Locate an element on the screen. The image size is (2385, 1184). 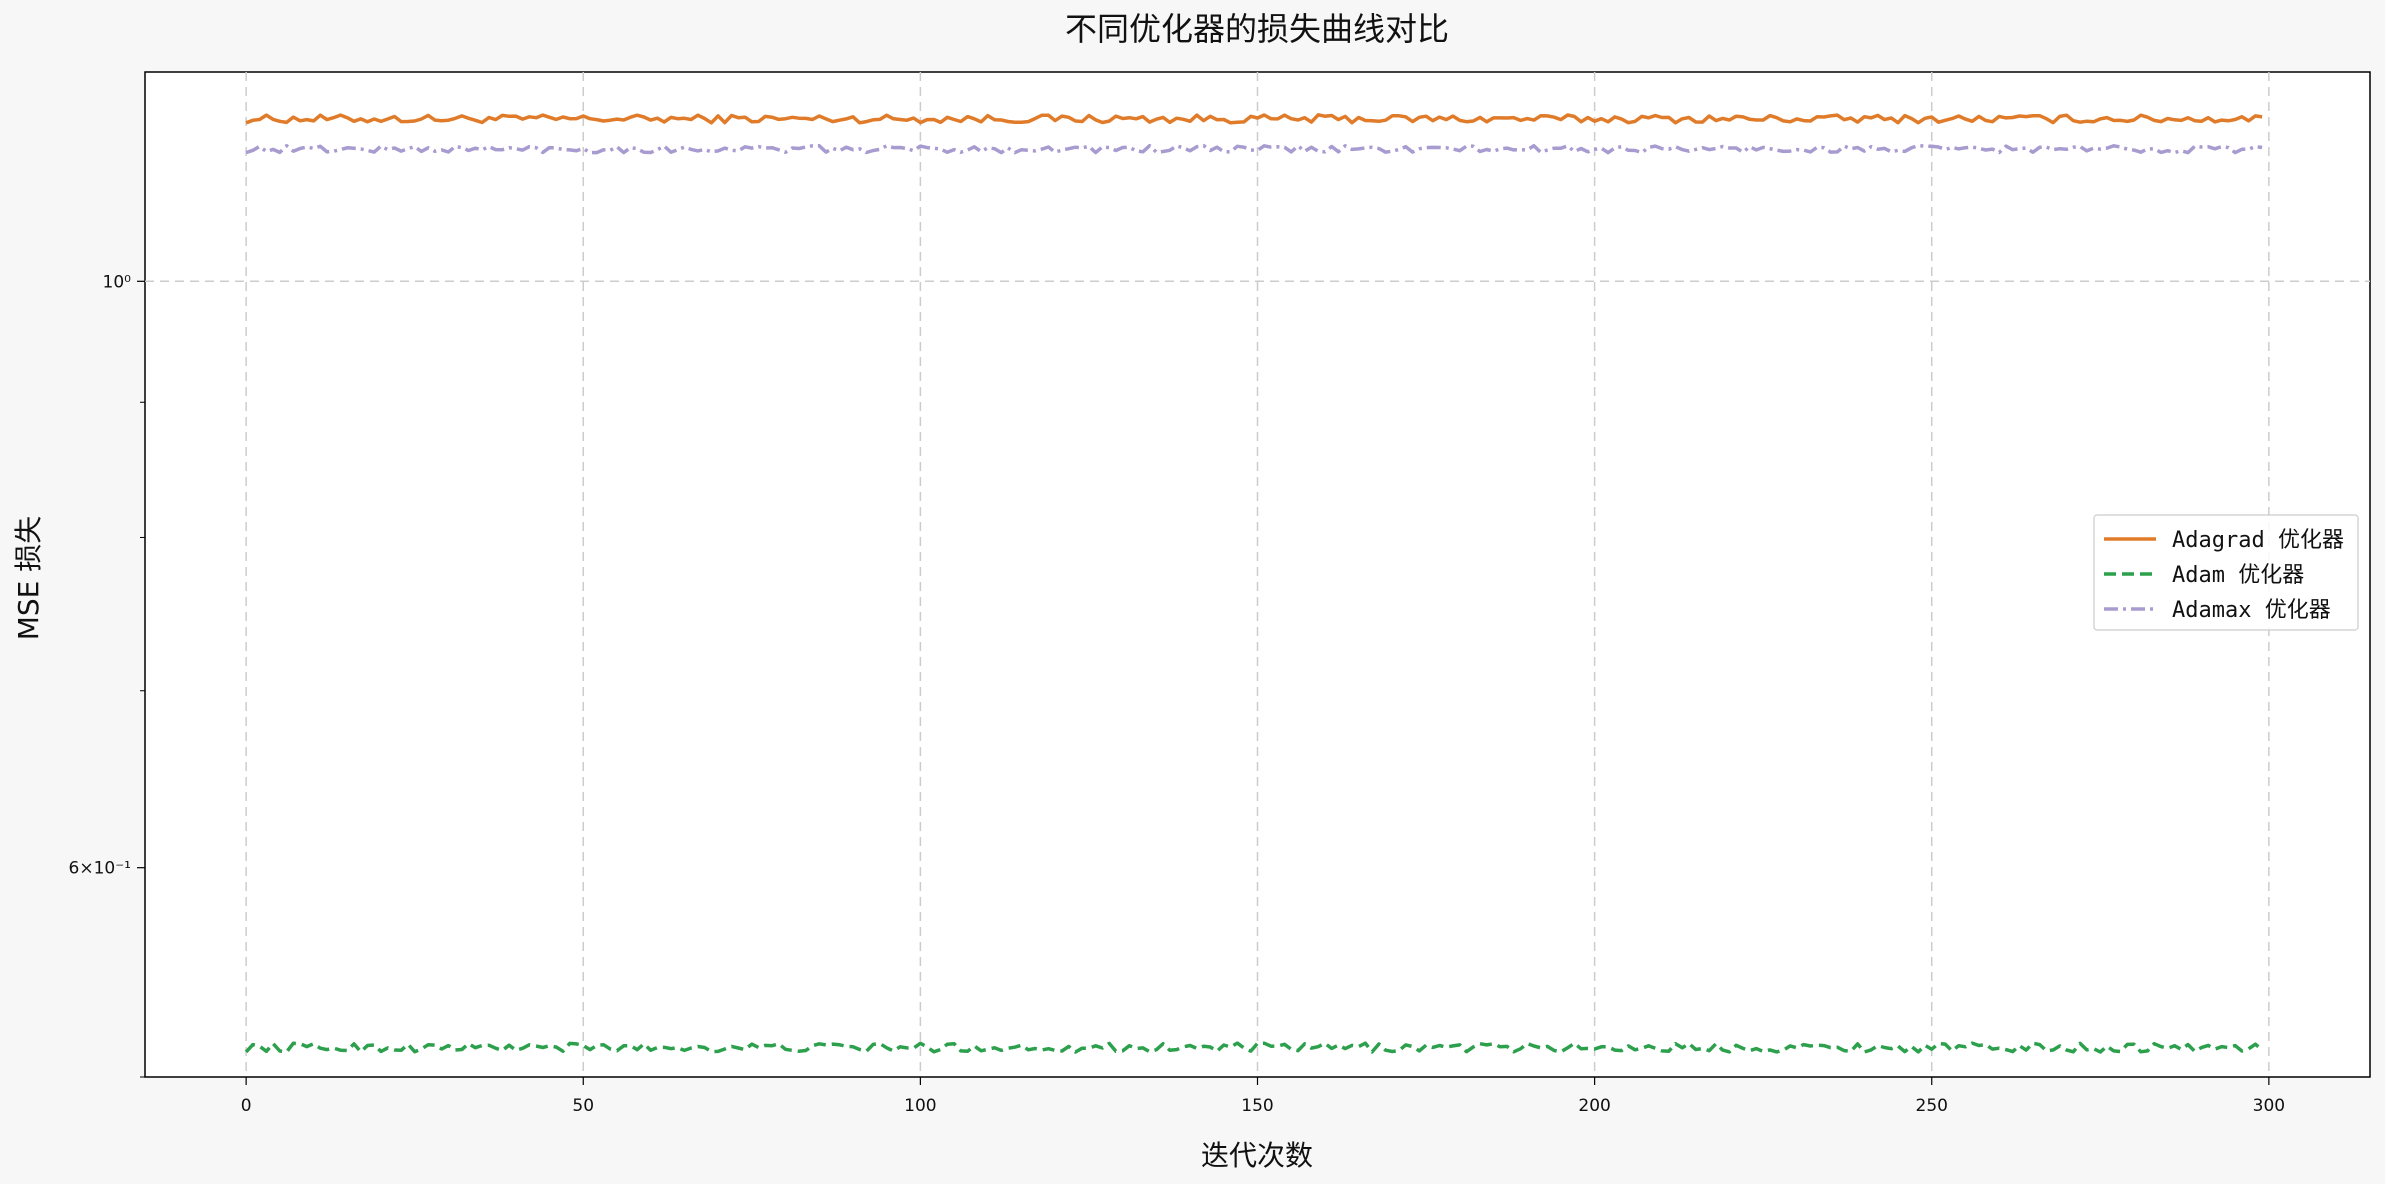
legend-label-1: Adam 优化器 is located at coordinates (2238, 575).